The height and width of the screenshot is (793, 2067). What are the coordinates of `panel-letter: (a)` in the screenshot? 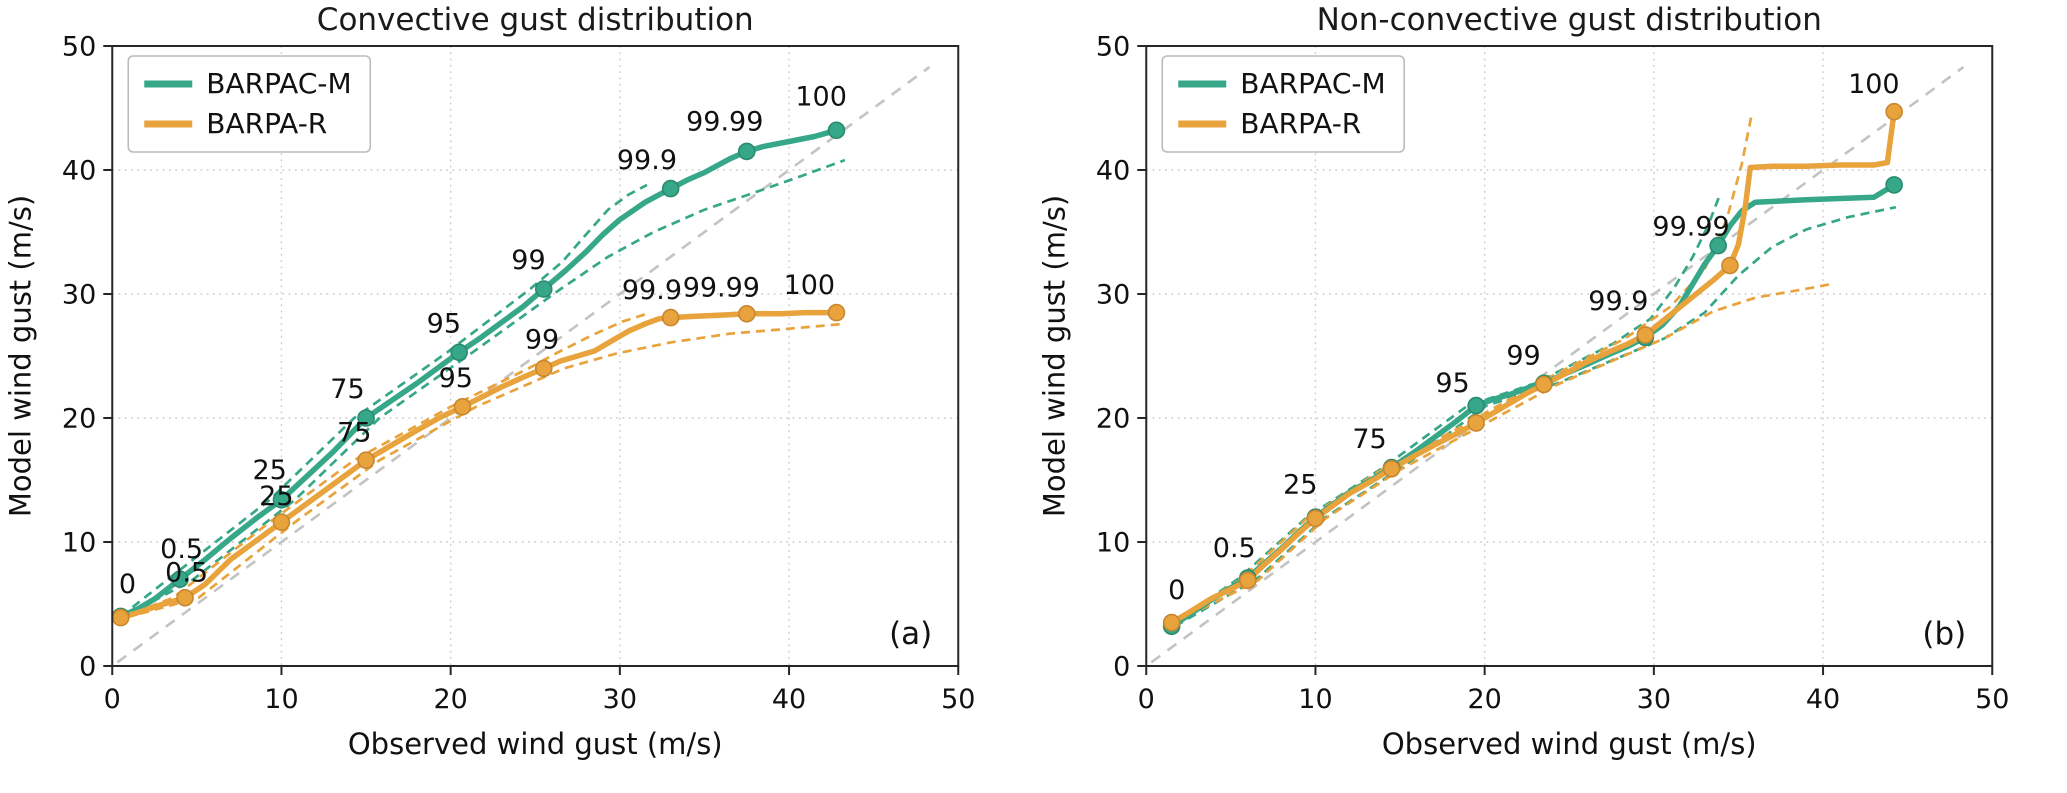 It's located at (910, 634).